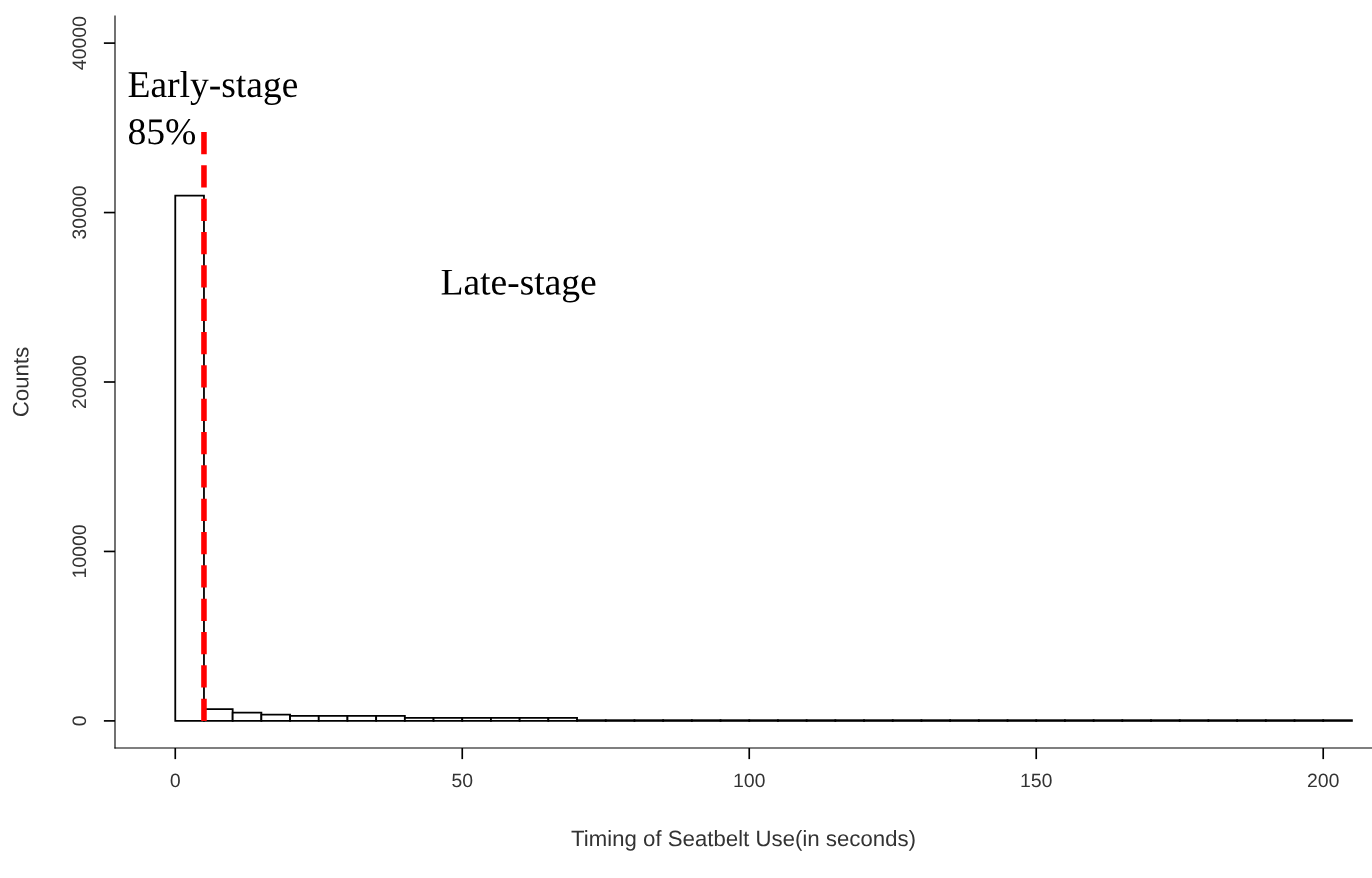 This screenshot has width=1372, height=878. I want to click on x-axis-title: Timing of Seatbelt Use(in seconds), so click(743, 840).